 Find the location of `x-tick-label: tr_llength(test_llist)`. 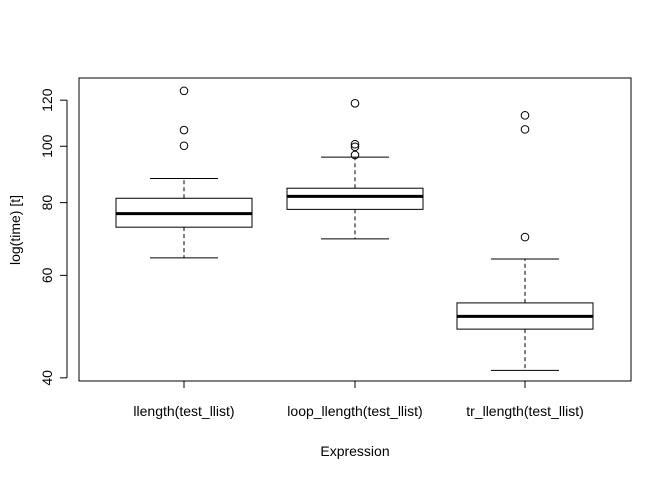

x-tick-label: tr_llength(test_llist) is located at coordinates (525, 411).